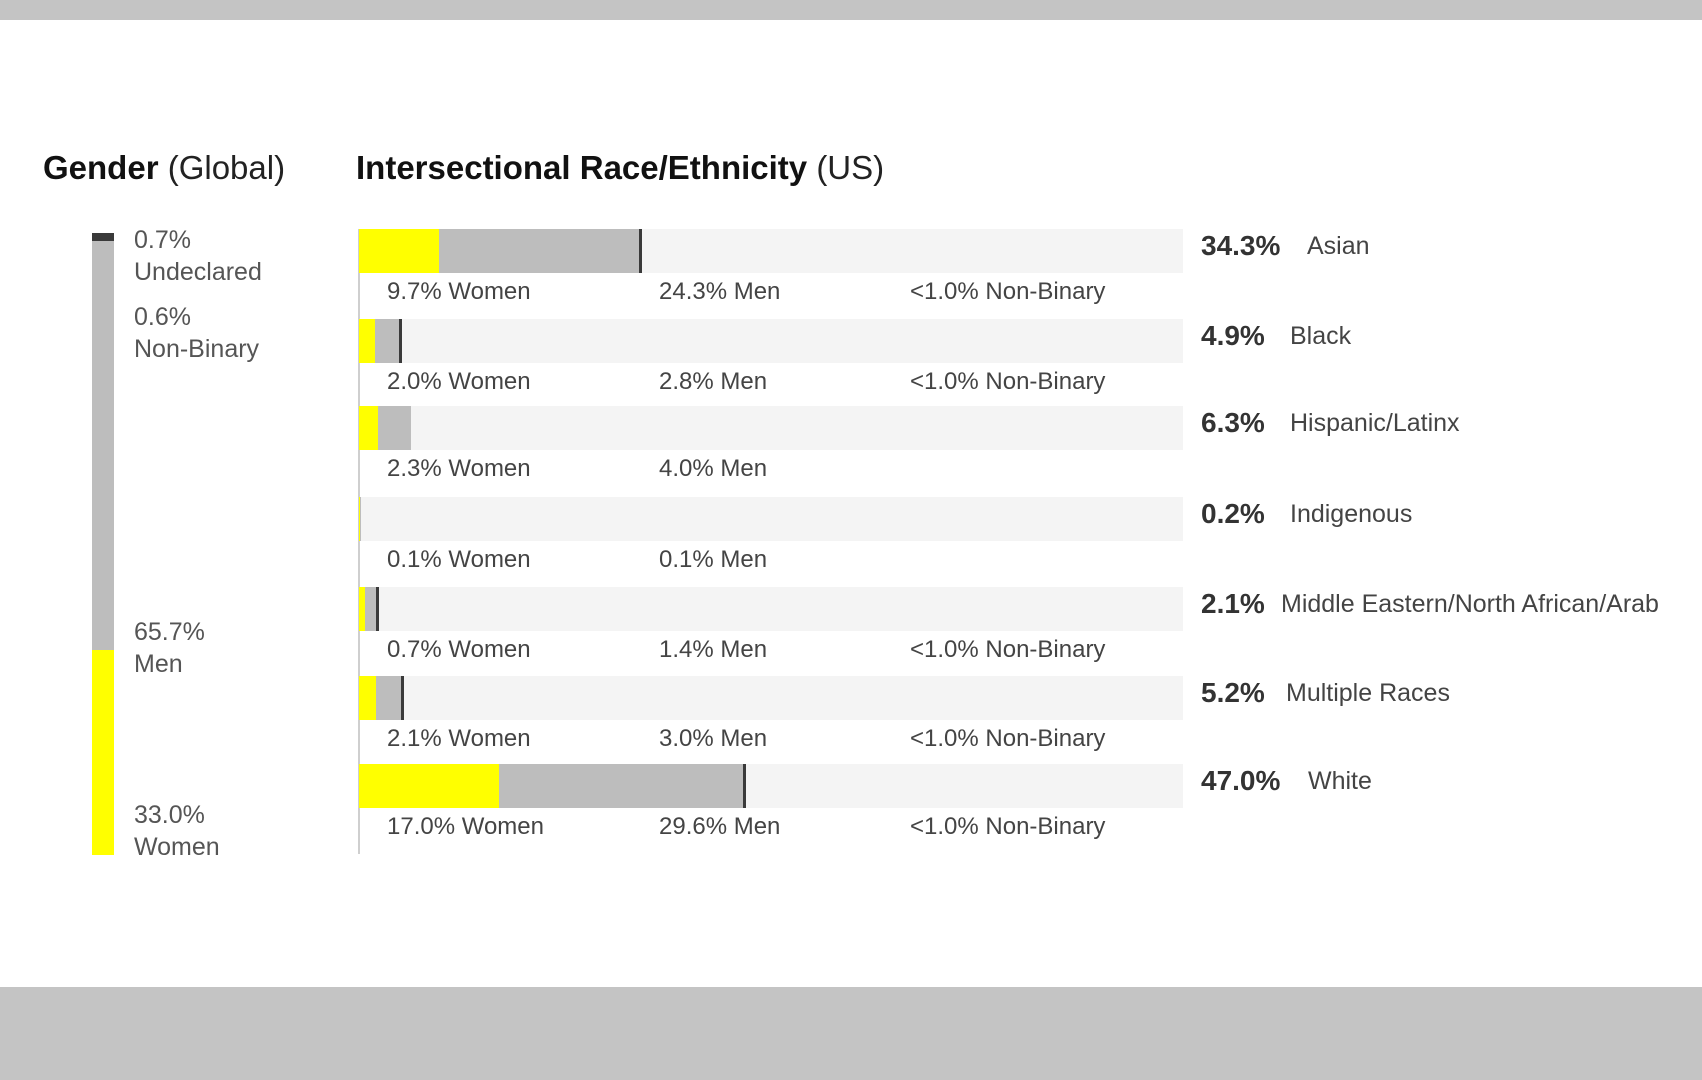 The height and width of the screenshot is (1080, 1702). Describe the element at coordinates (387, 341) in the screenshot. I see `bar-men-black` at that location.